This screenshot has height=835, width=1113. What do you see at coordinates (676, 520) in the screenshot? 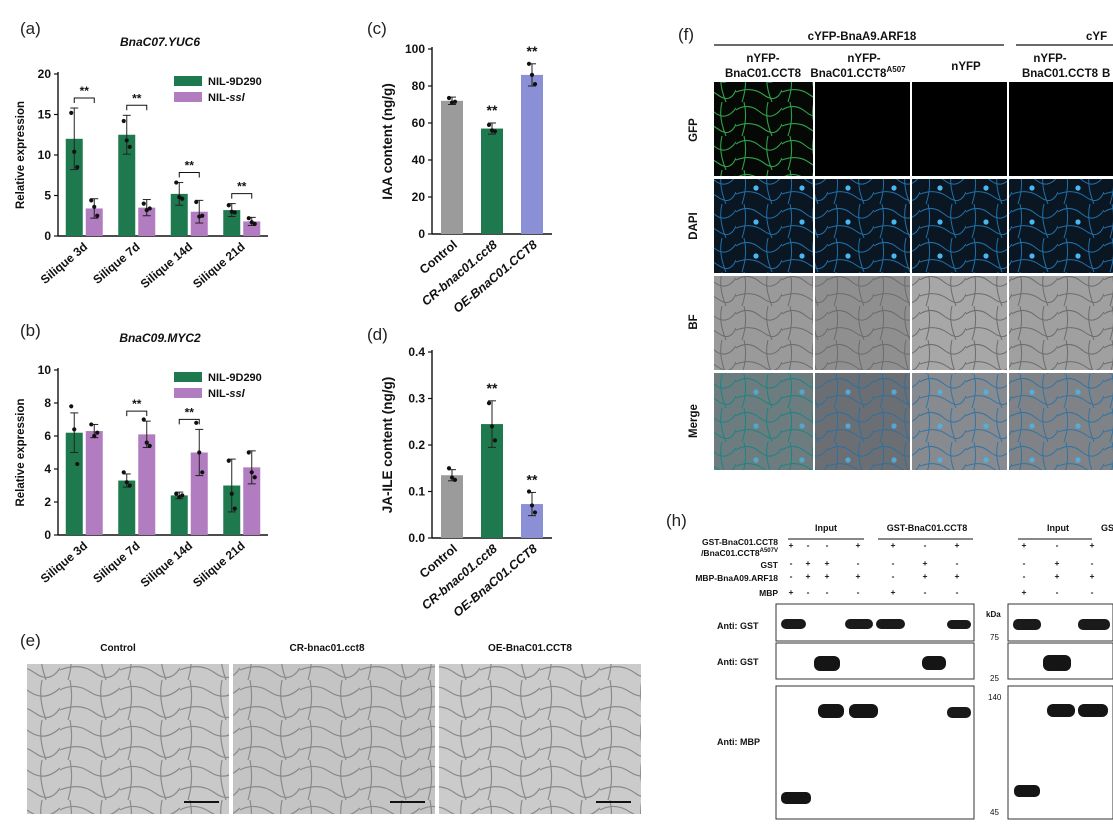
I see `panel-label-h: (h)` at bounding box center [676, 520].